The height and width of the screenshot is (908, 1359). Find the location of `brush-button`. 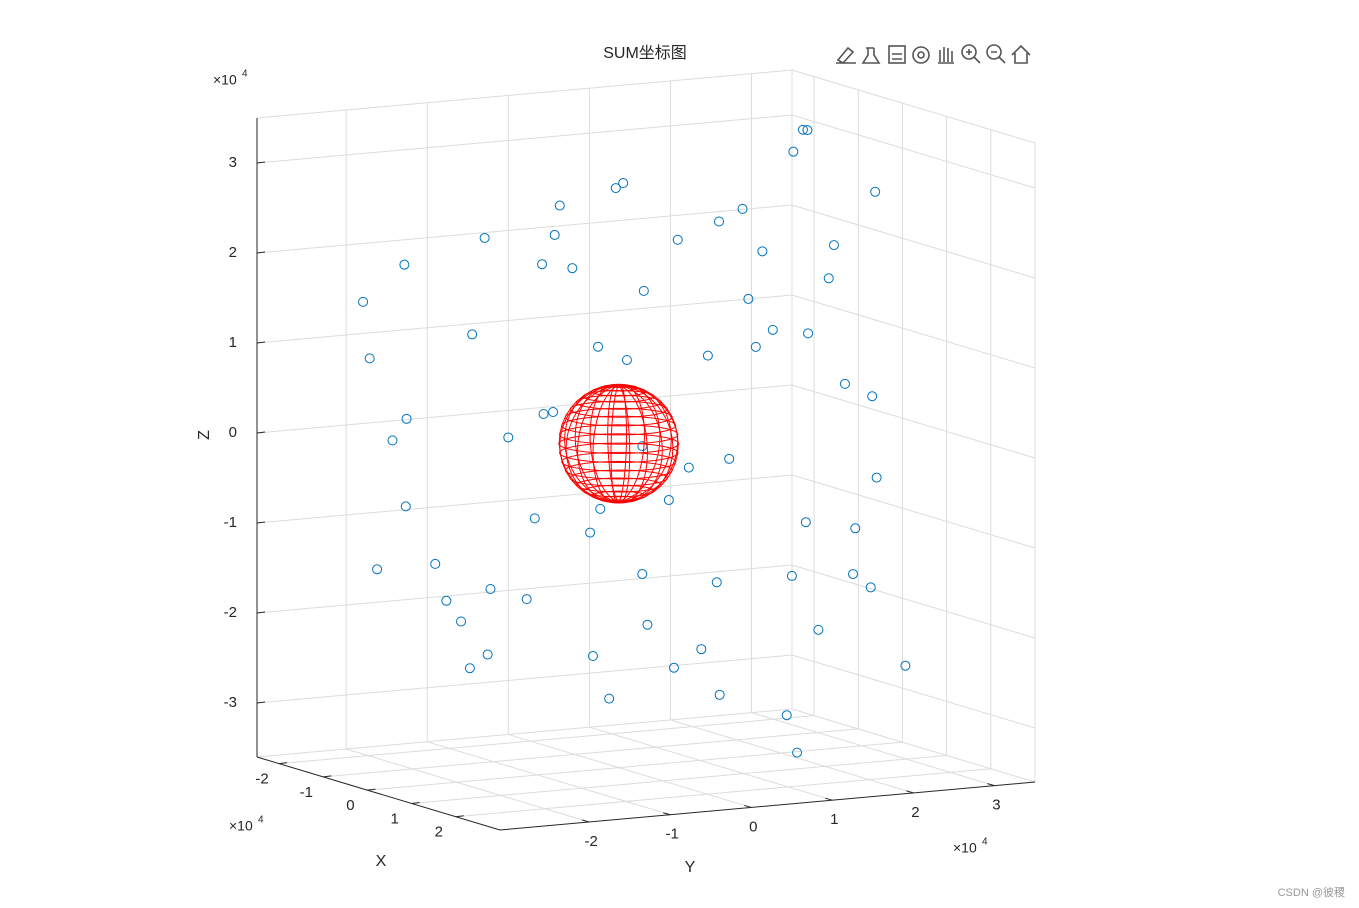

brush-button is located at coordinates (846, 55).